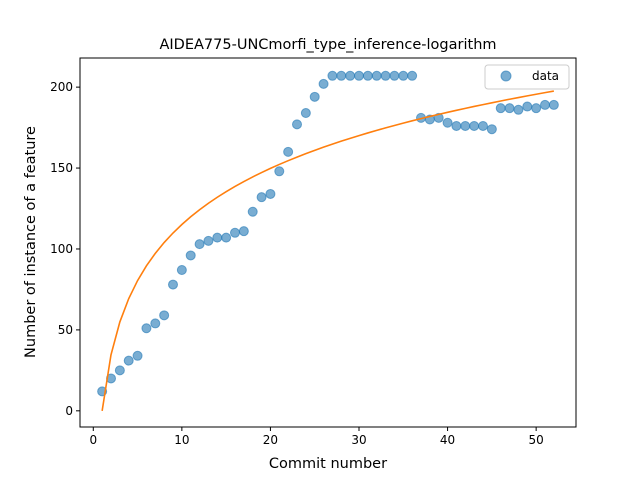  What do you see at coordinates (61, 249) in the screenshot?
I see `y-tick-label: 100` at bounding box center [61, 249].